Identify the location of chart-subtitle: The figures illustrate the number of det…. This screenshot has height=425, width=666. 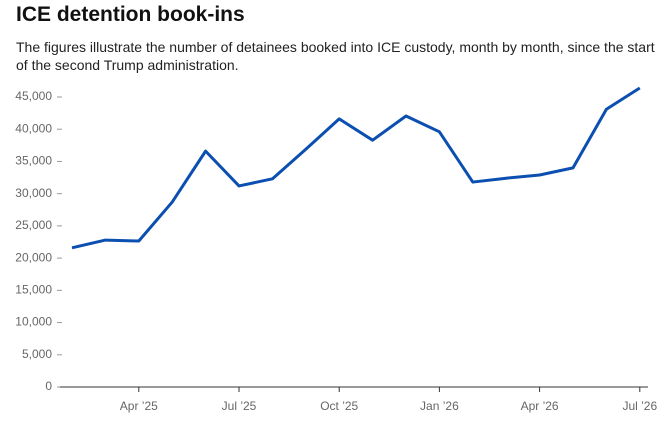
(335, 56).